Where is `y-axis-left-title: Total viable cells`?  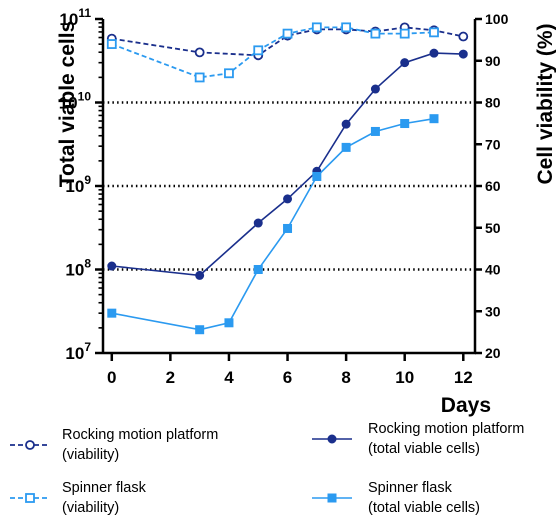 y-axis-left-title: Total viable cells is located at coordinates (67, 104).